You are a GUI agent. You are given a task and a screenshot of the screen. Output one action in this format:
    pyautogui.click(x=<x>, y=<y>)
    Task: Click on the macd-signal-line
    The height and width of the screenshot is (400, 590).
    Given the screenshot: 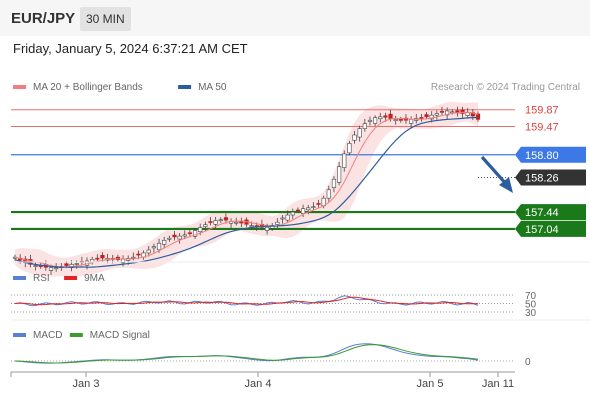 What is the action you would take?
    pyautogui.click(x=246, y=354)
    